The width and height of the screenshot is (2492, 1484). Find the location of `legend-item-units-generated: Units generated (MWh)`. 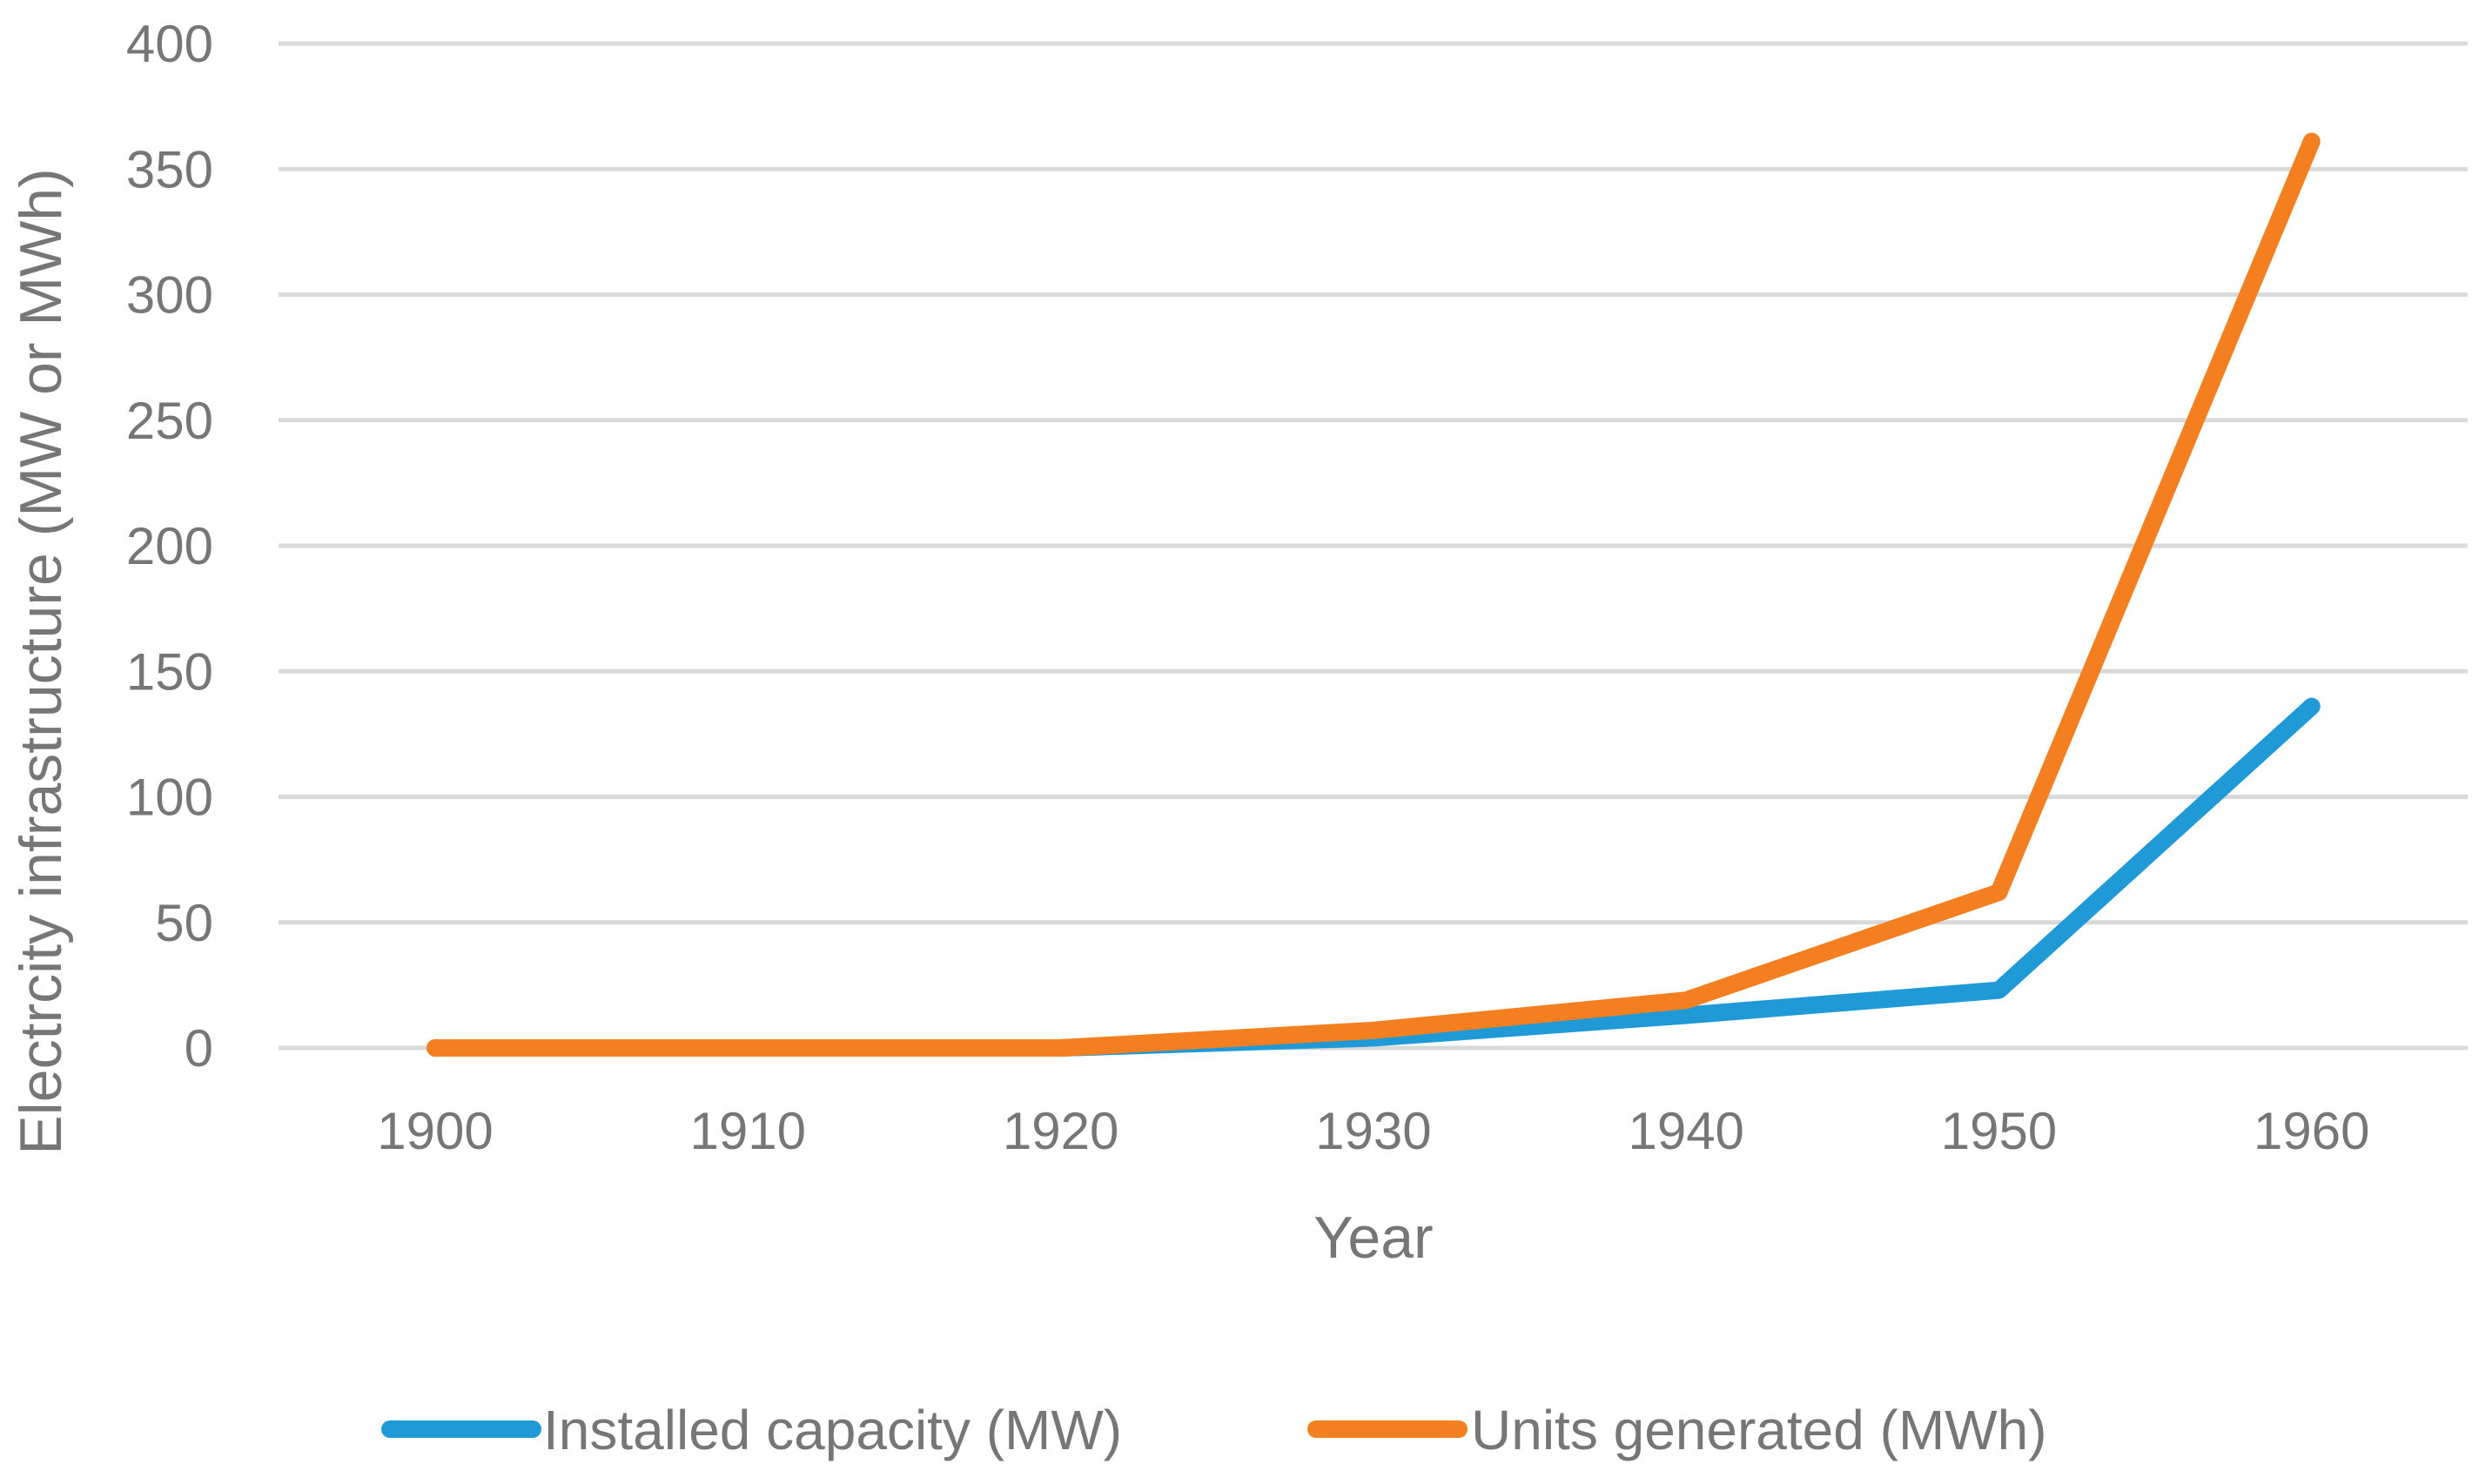

legend-item-units-generated: Units generated (MWh) is located at coordinates (1677, 1430).